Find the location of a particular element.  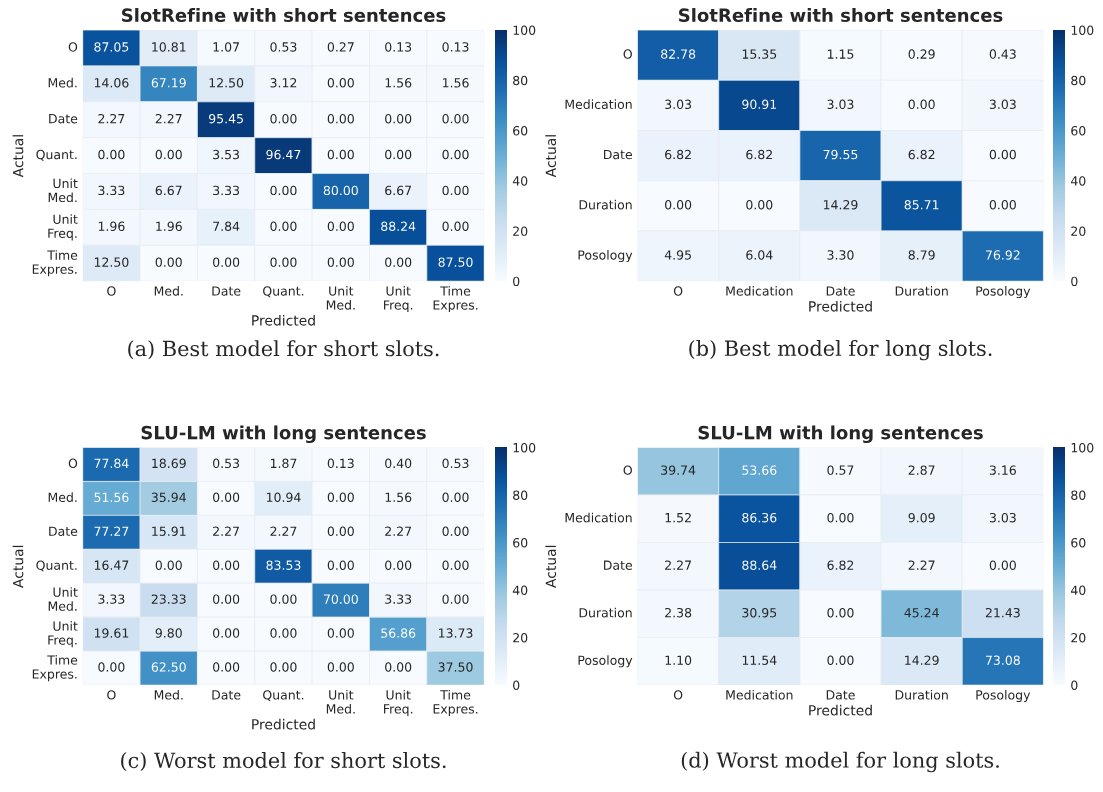

data-label: 88.64 is located at coordinates (759, 565).